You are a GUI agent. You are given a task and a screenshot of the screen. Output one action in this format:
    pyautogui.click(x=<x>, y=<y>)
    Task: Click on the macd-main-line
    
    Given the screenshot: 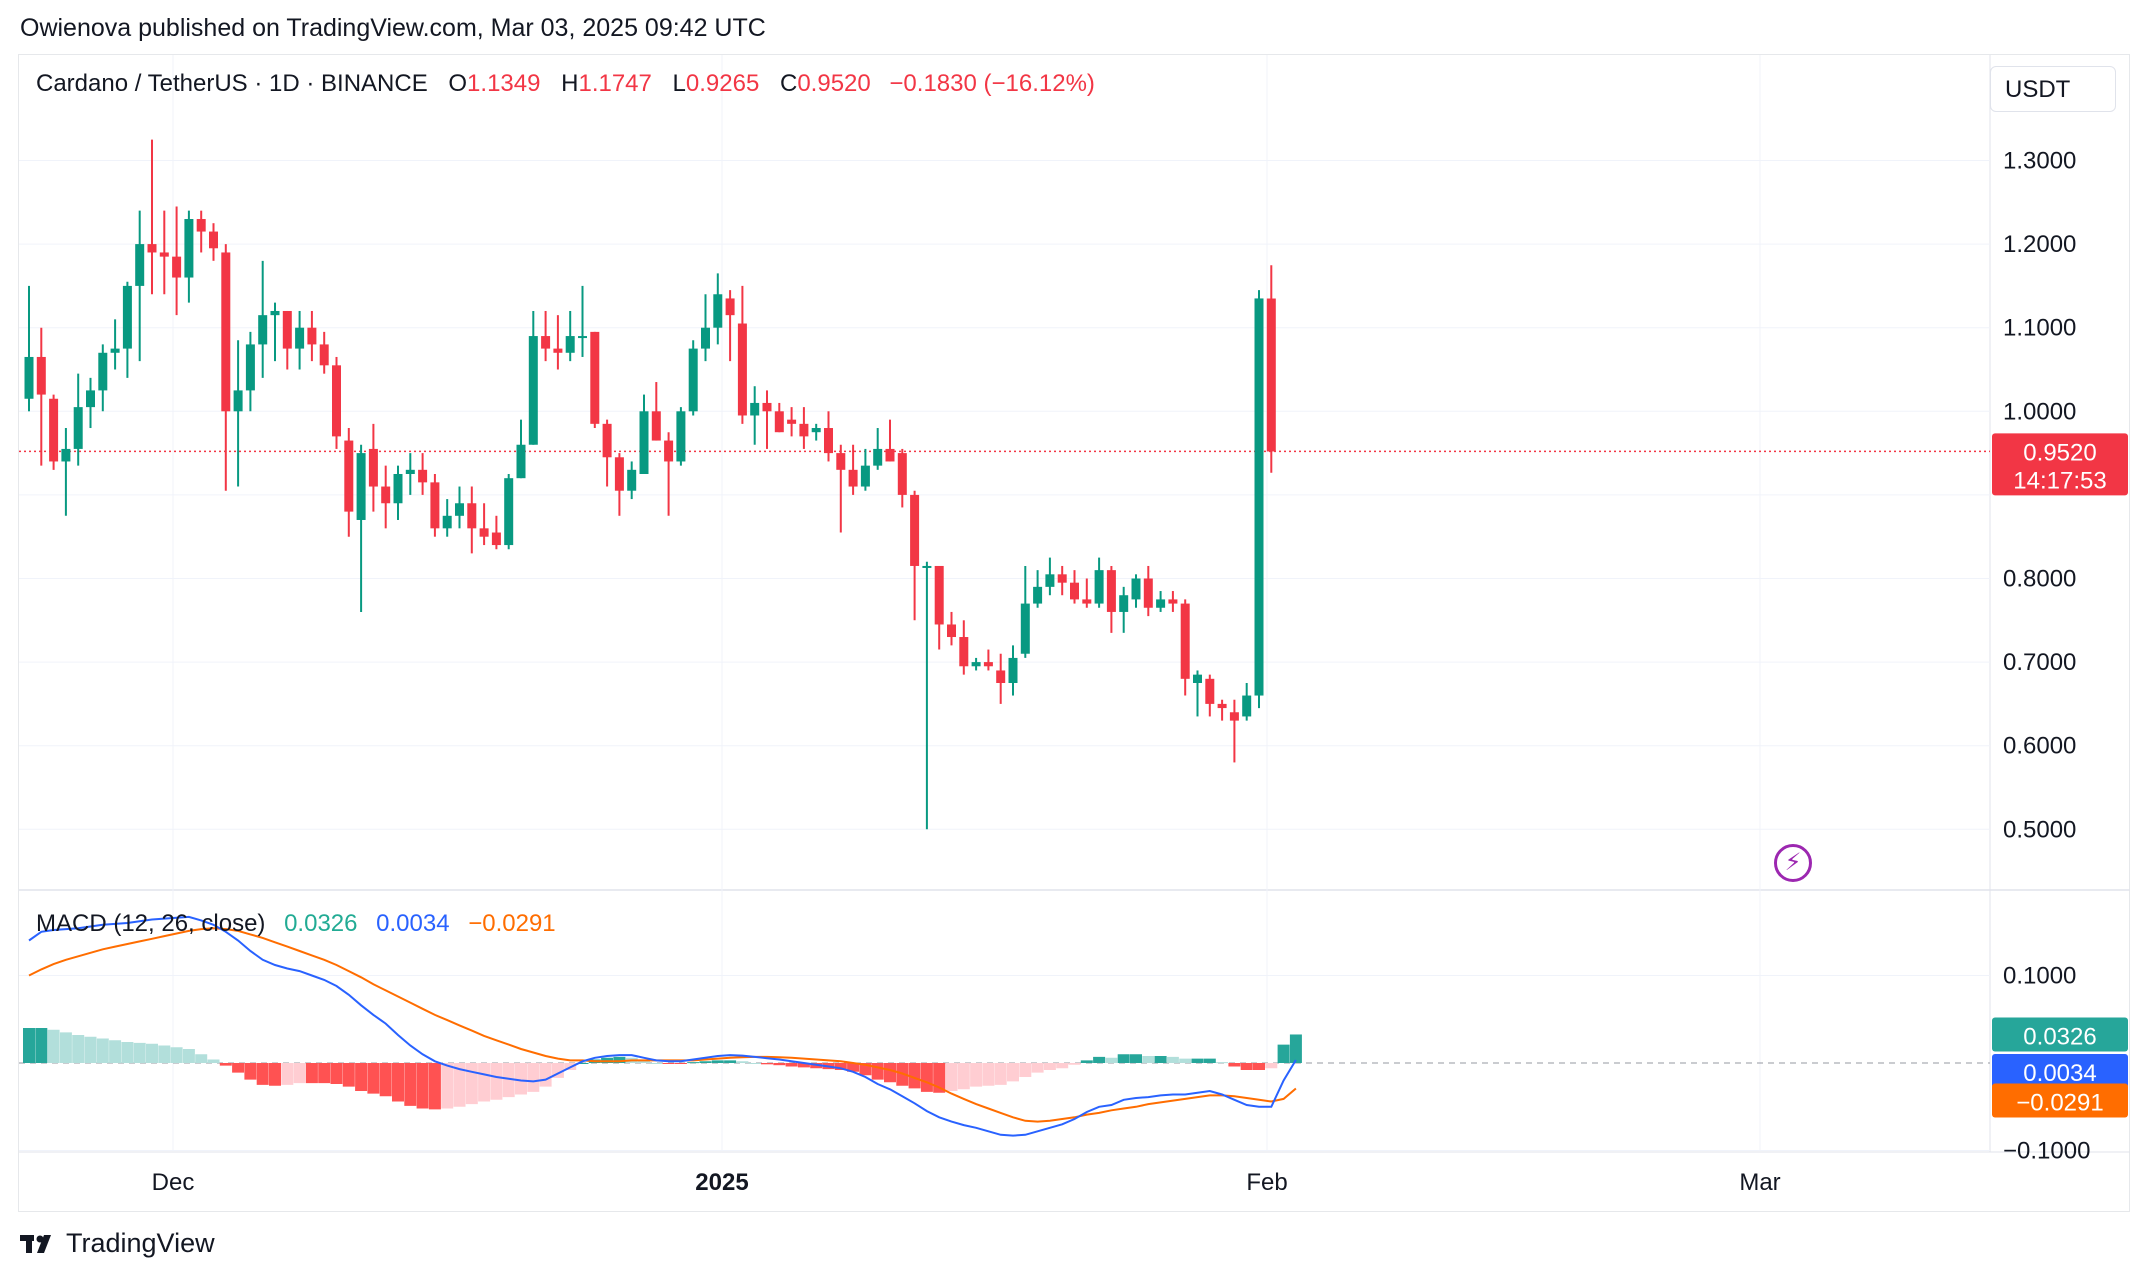 What is the action you would take?
    pyautogui.click(x=662, y=1026)
    